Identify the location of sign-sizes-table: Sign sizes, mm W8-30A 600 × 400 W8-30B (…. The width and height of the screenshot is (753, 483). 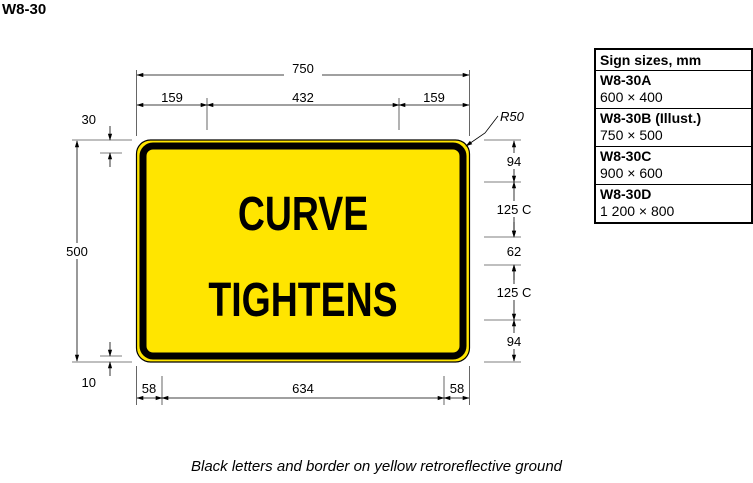
(673, 136).